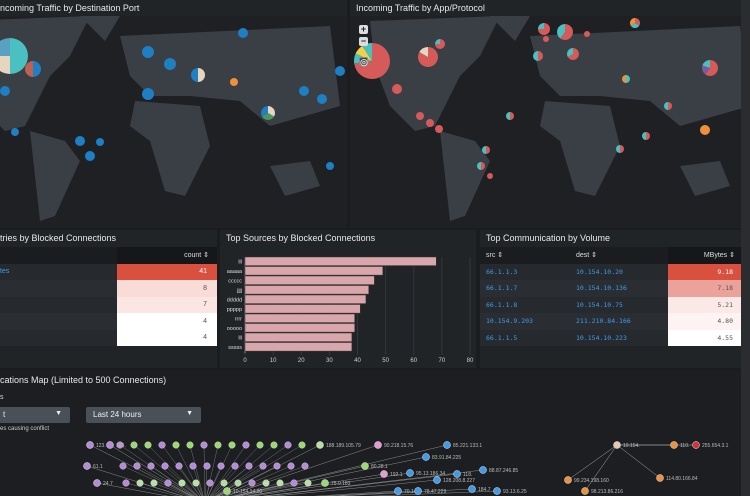 The height and width of the screenshot is (496, 750). I want to click on dest-header: dest ⇕, so click(587, 256).